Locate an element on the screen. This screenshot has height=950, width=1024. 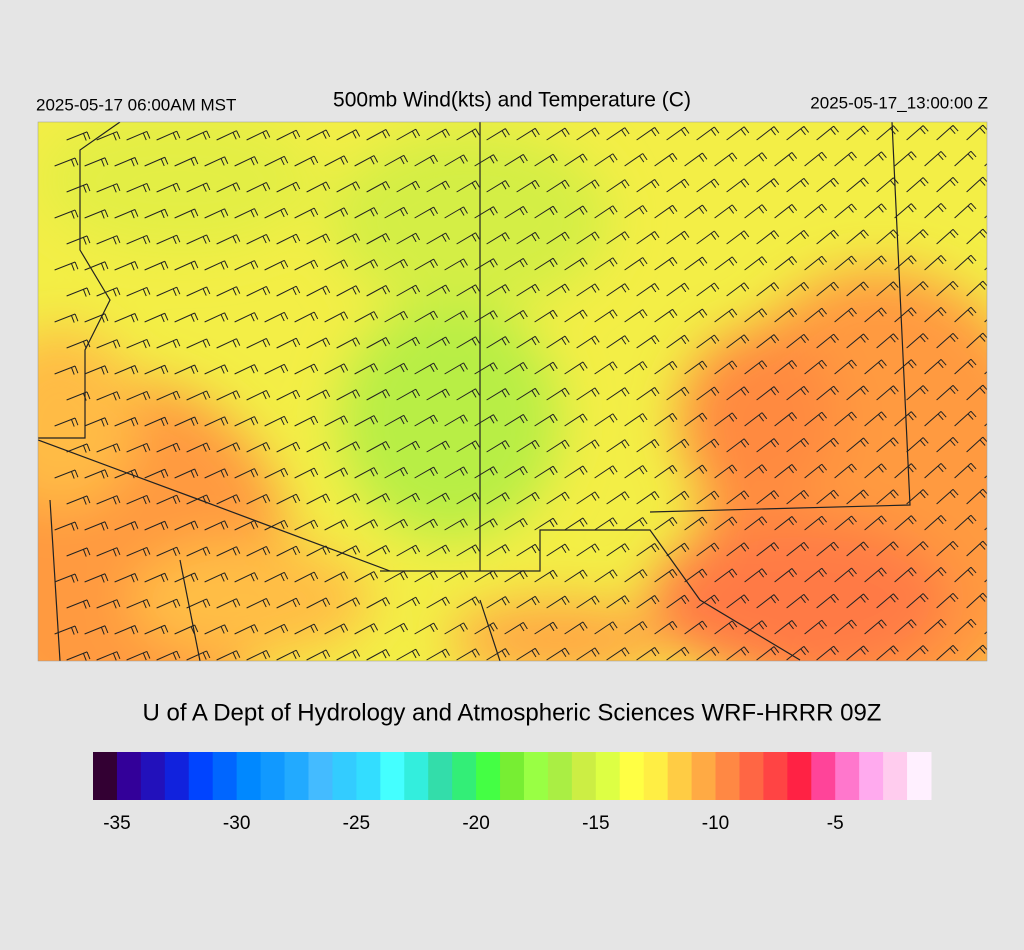
colorbar: -35 -30 -25 -20 -15 -10 -5 is located at coordinates (512, 793).